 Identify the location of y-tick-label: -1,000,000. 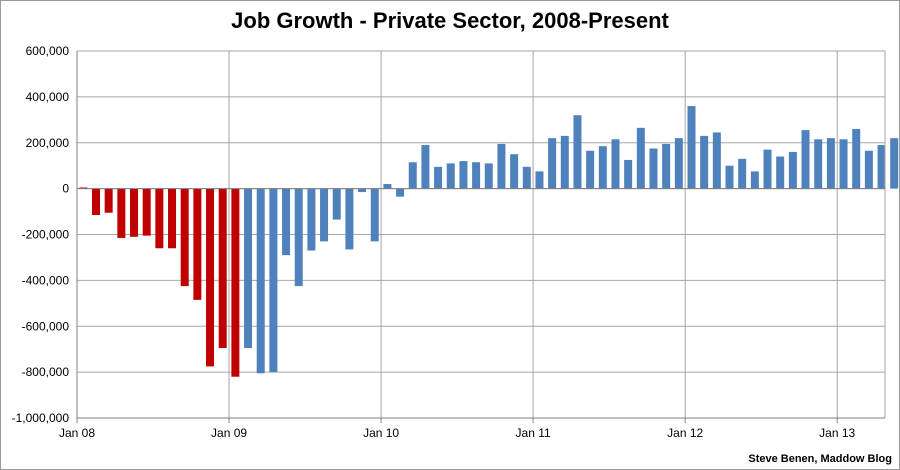
(41, 418).